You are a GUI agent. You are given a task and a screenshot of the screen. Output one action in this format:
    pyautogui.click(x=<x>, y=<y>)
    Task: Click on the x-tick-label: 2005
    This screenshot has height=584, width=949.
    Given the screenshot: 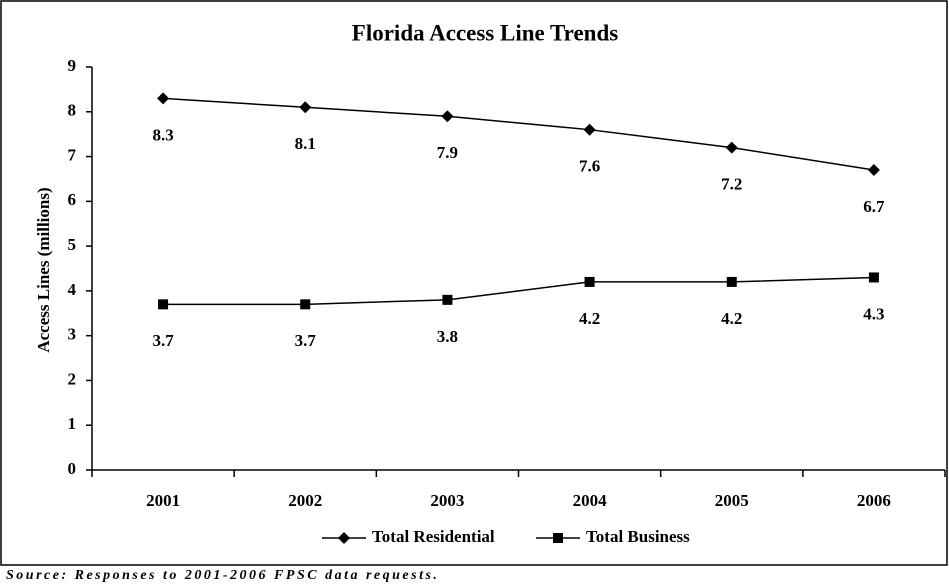 What is the action you would take?
    pyautogui.click(x=732, y=500)
    